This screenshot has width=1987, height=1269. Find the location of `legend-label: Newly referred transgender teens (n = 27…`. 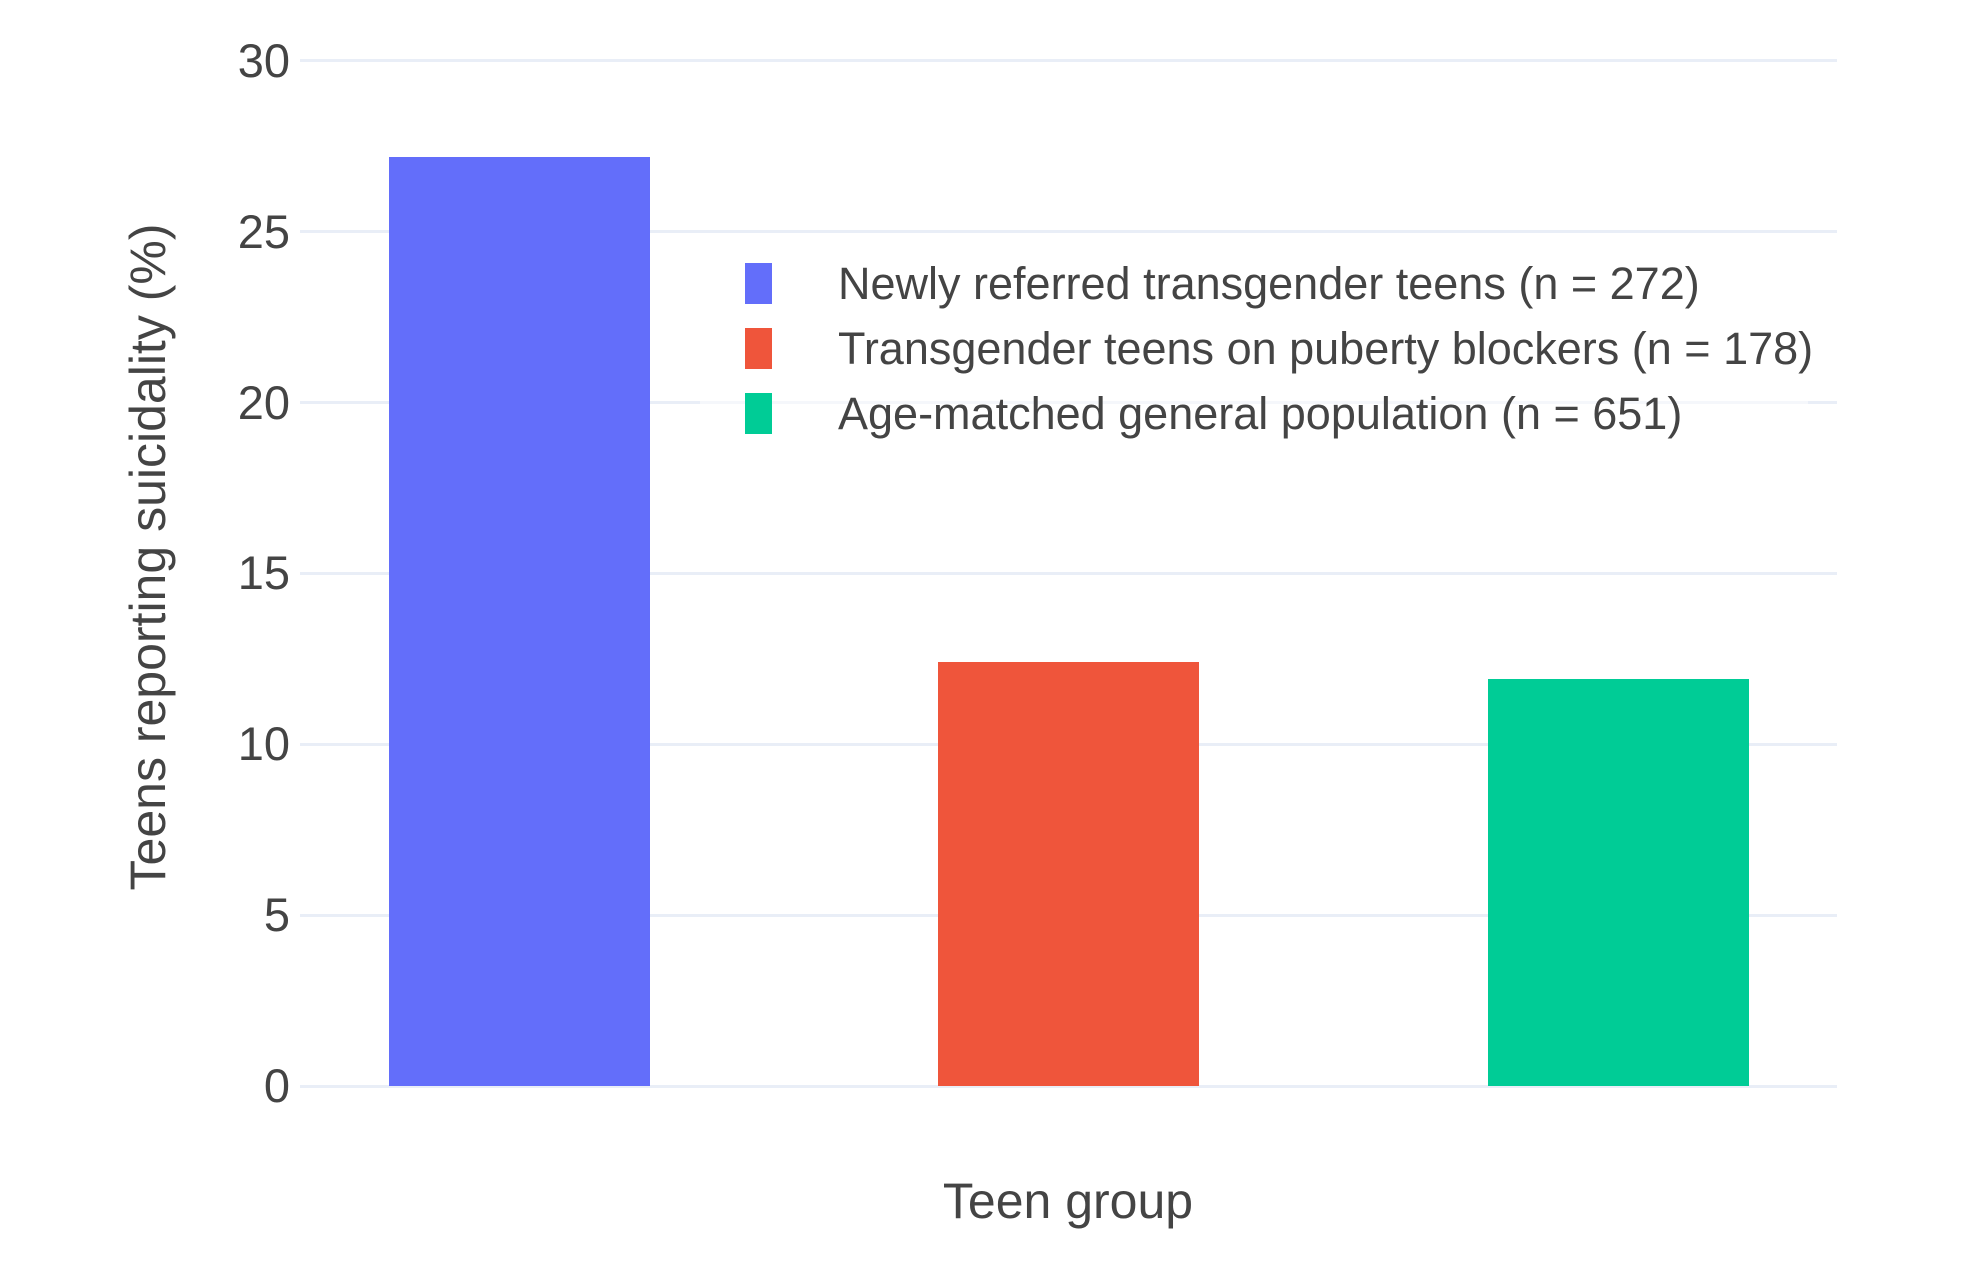

legend-label: Newly referred transgender teens (n = 27… is located at coordinates (1269, 283).